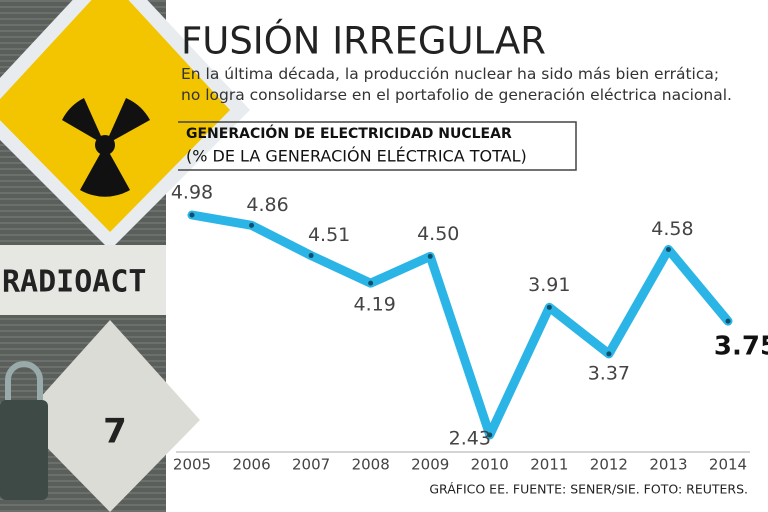 This screenshot has height=512, width=768. Describe the element at coordinates (356, 156) in the screenshot. I see `chart-sublabel: (% DE LA GENERACIÓN ELÉCTRICA TOTAL)` at that location.